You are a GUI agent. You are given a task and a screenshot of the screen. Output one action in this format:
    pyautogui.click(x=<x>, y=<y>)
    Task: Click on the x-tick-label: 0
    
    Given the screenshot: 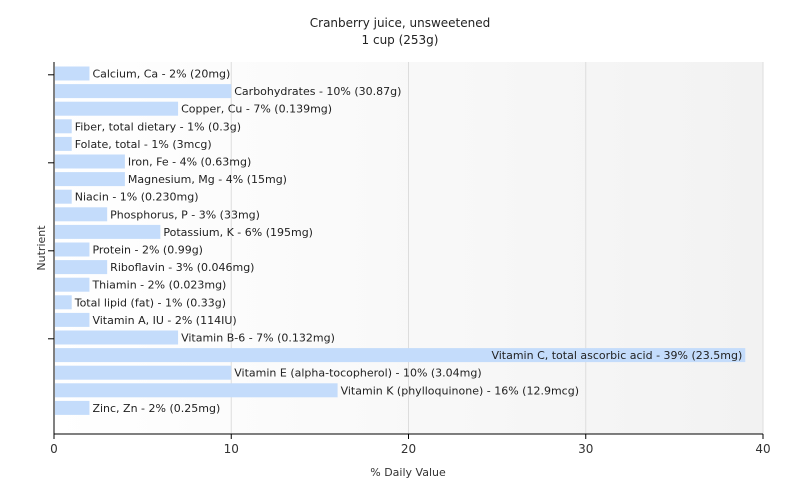 What is the action you would take?
    pyautogui.click(x=54, y=449)
    